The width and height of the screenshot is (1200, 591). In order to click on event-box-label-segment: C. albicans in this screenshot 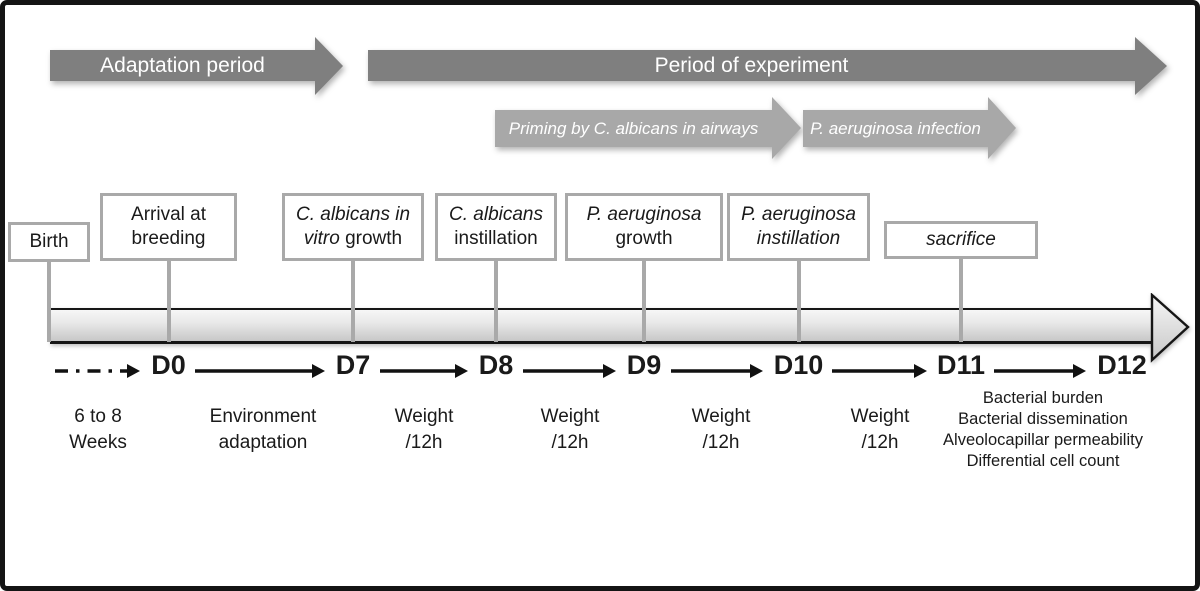, I will do `click(496, 214)`.